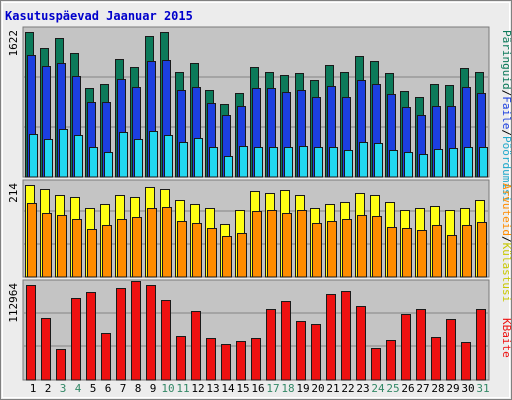 Image resolution: width=512 pixels, height=400 pixels. Describe the element at coordinates (362, 388) in the screenshot. I see `day-label: 23` at that location.